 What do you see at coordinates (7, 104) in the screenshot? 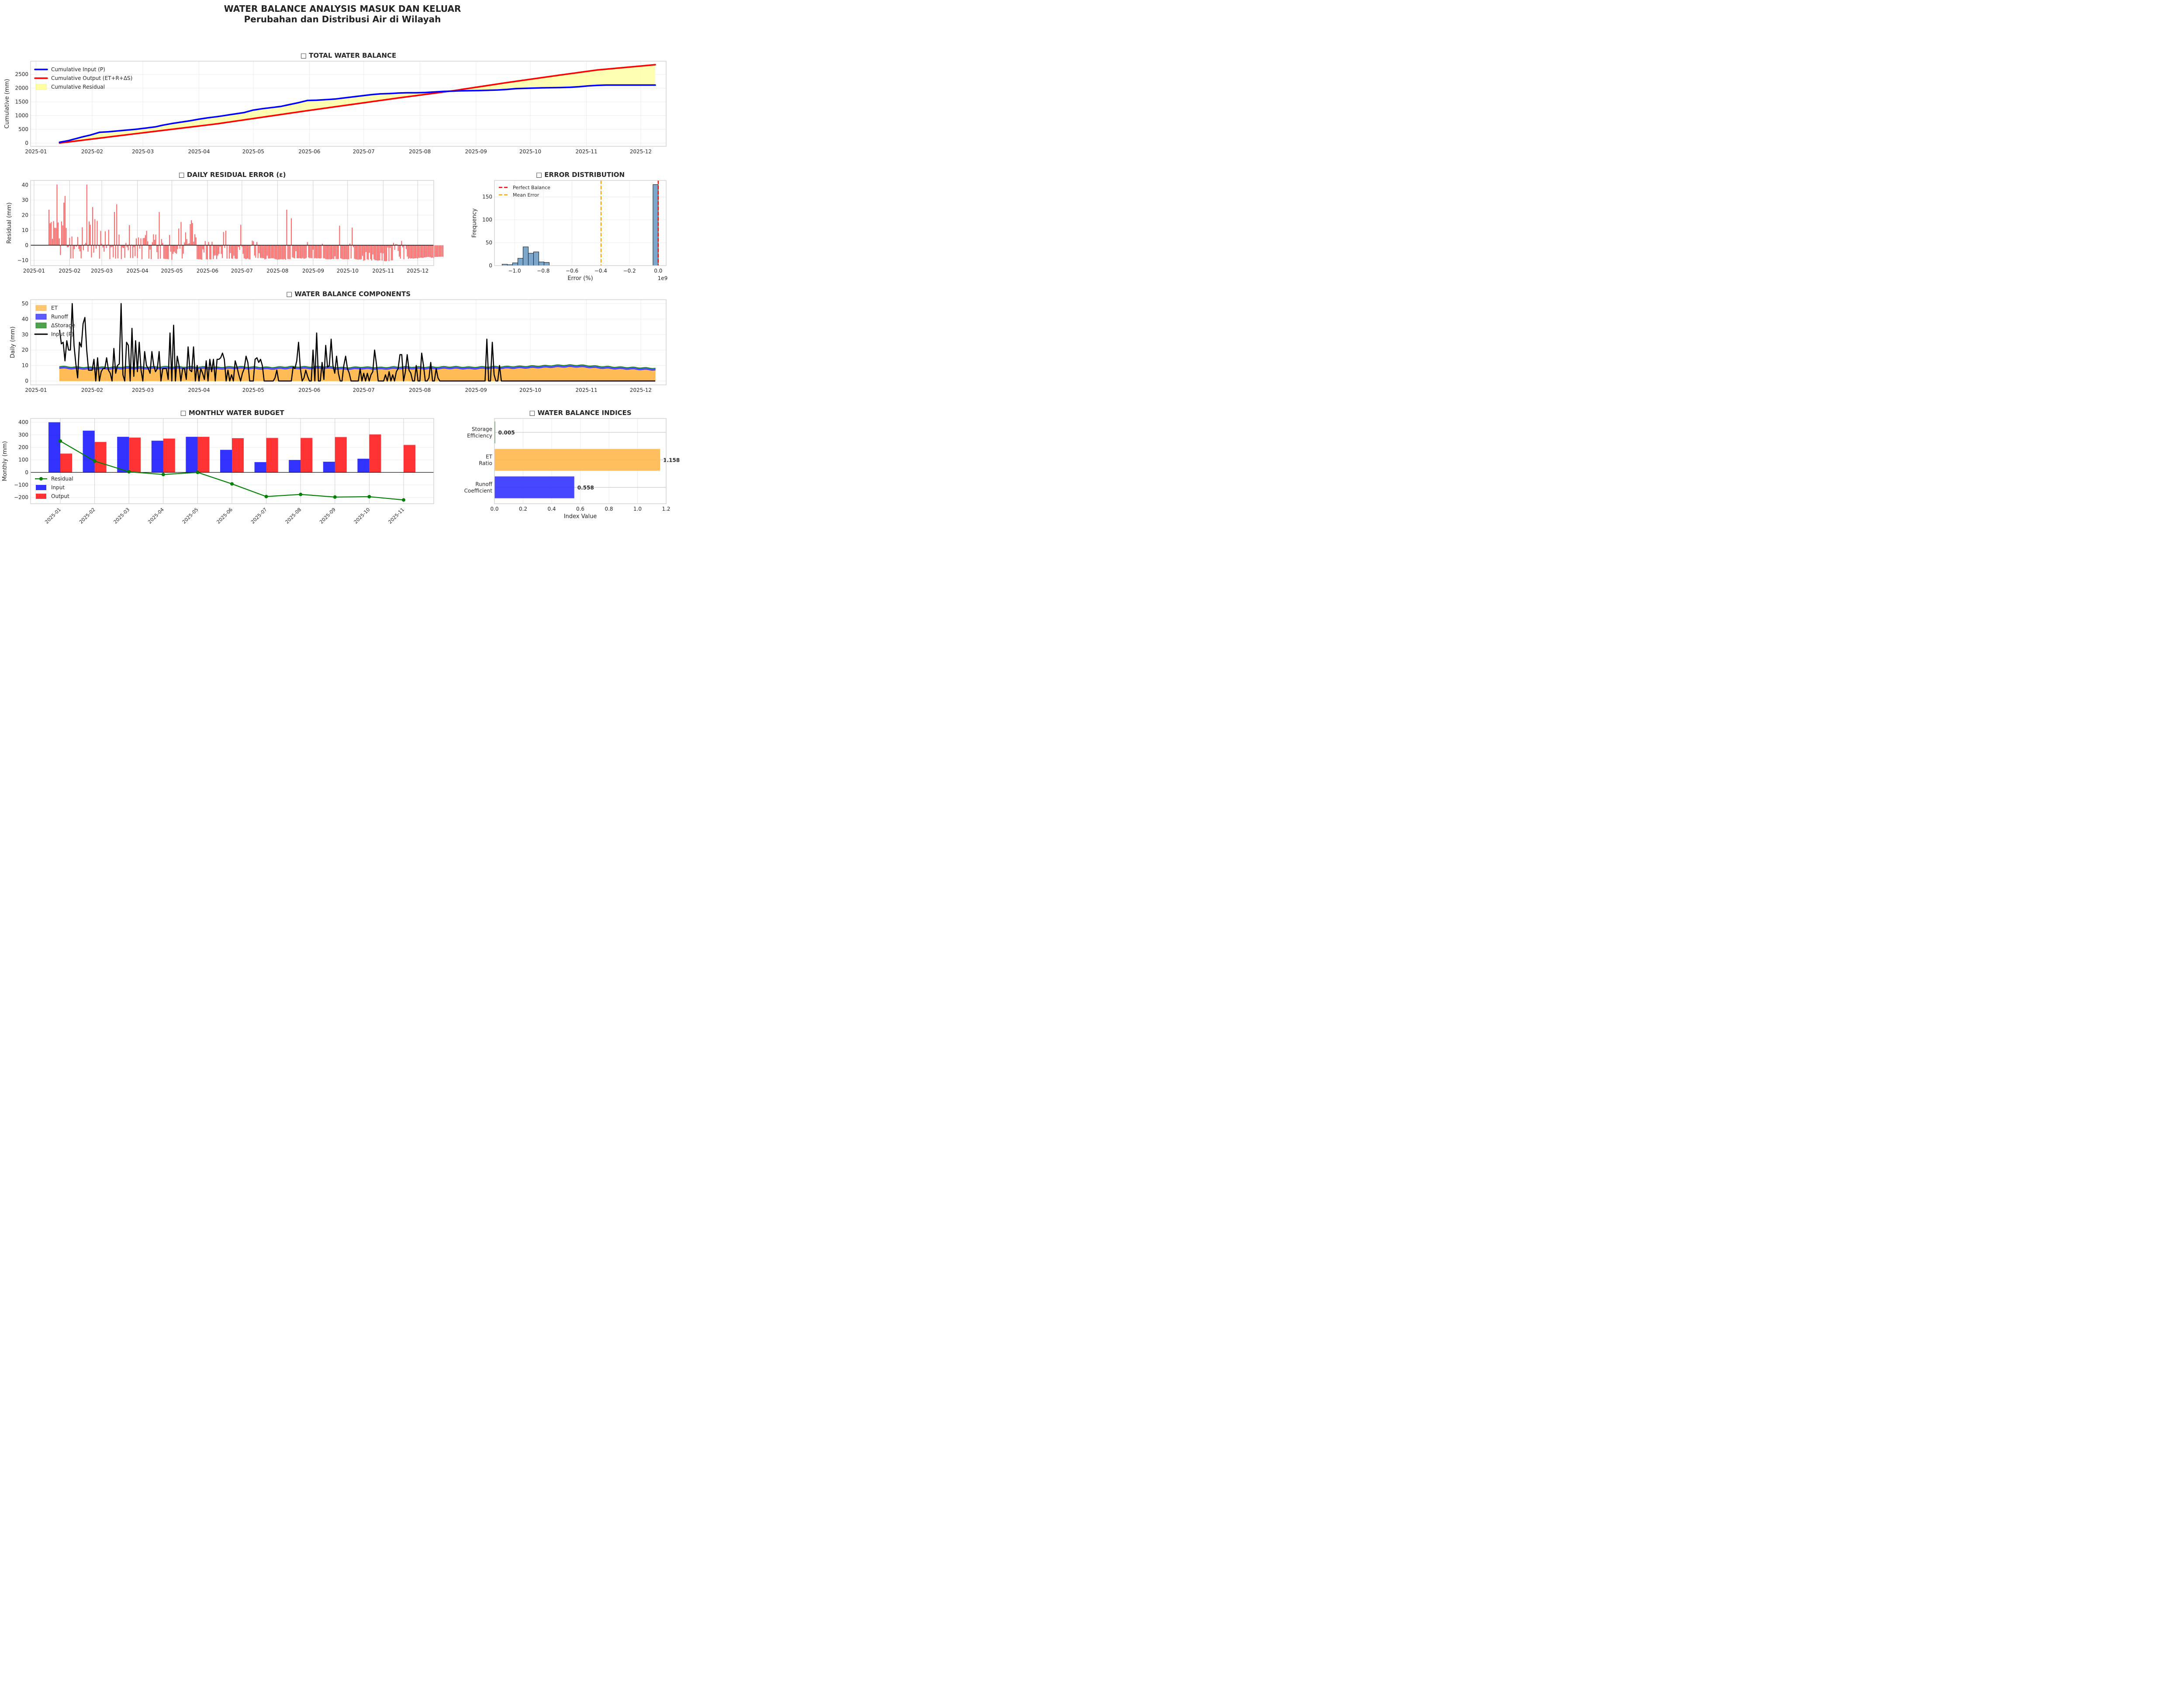
I see `y-axis-label: Cumulative (mm)` at bounding box center [7, 104].